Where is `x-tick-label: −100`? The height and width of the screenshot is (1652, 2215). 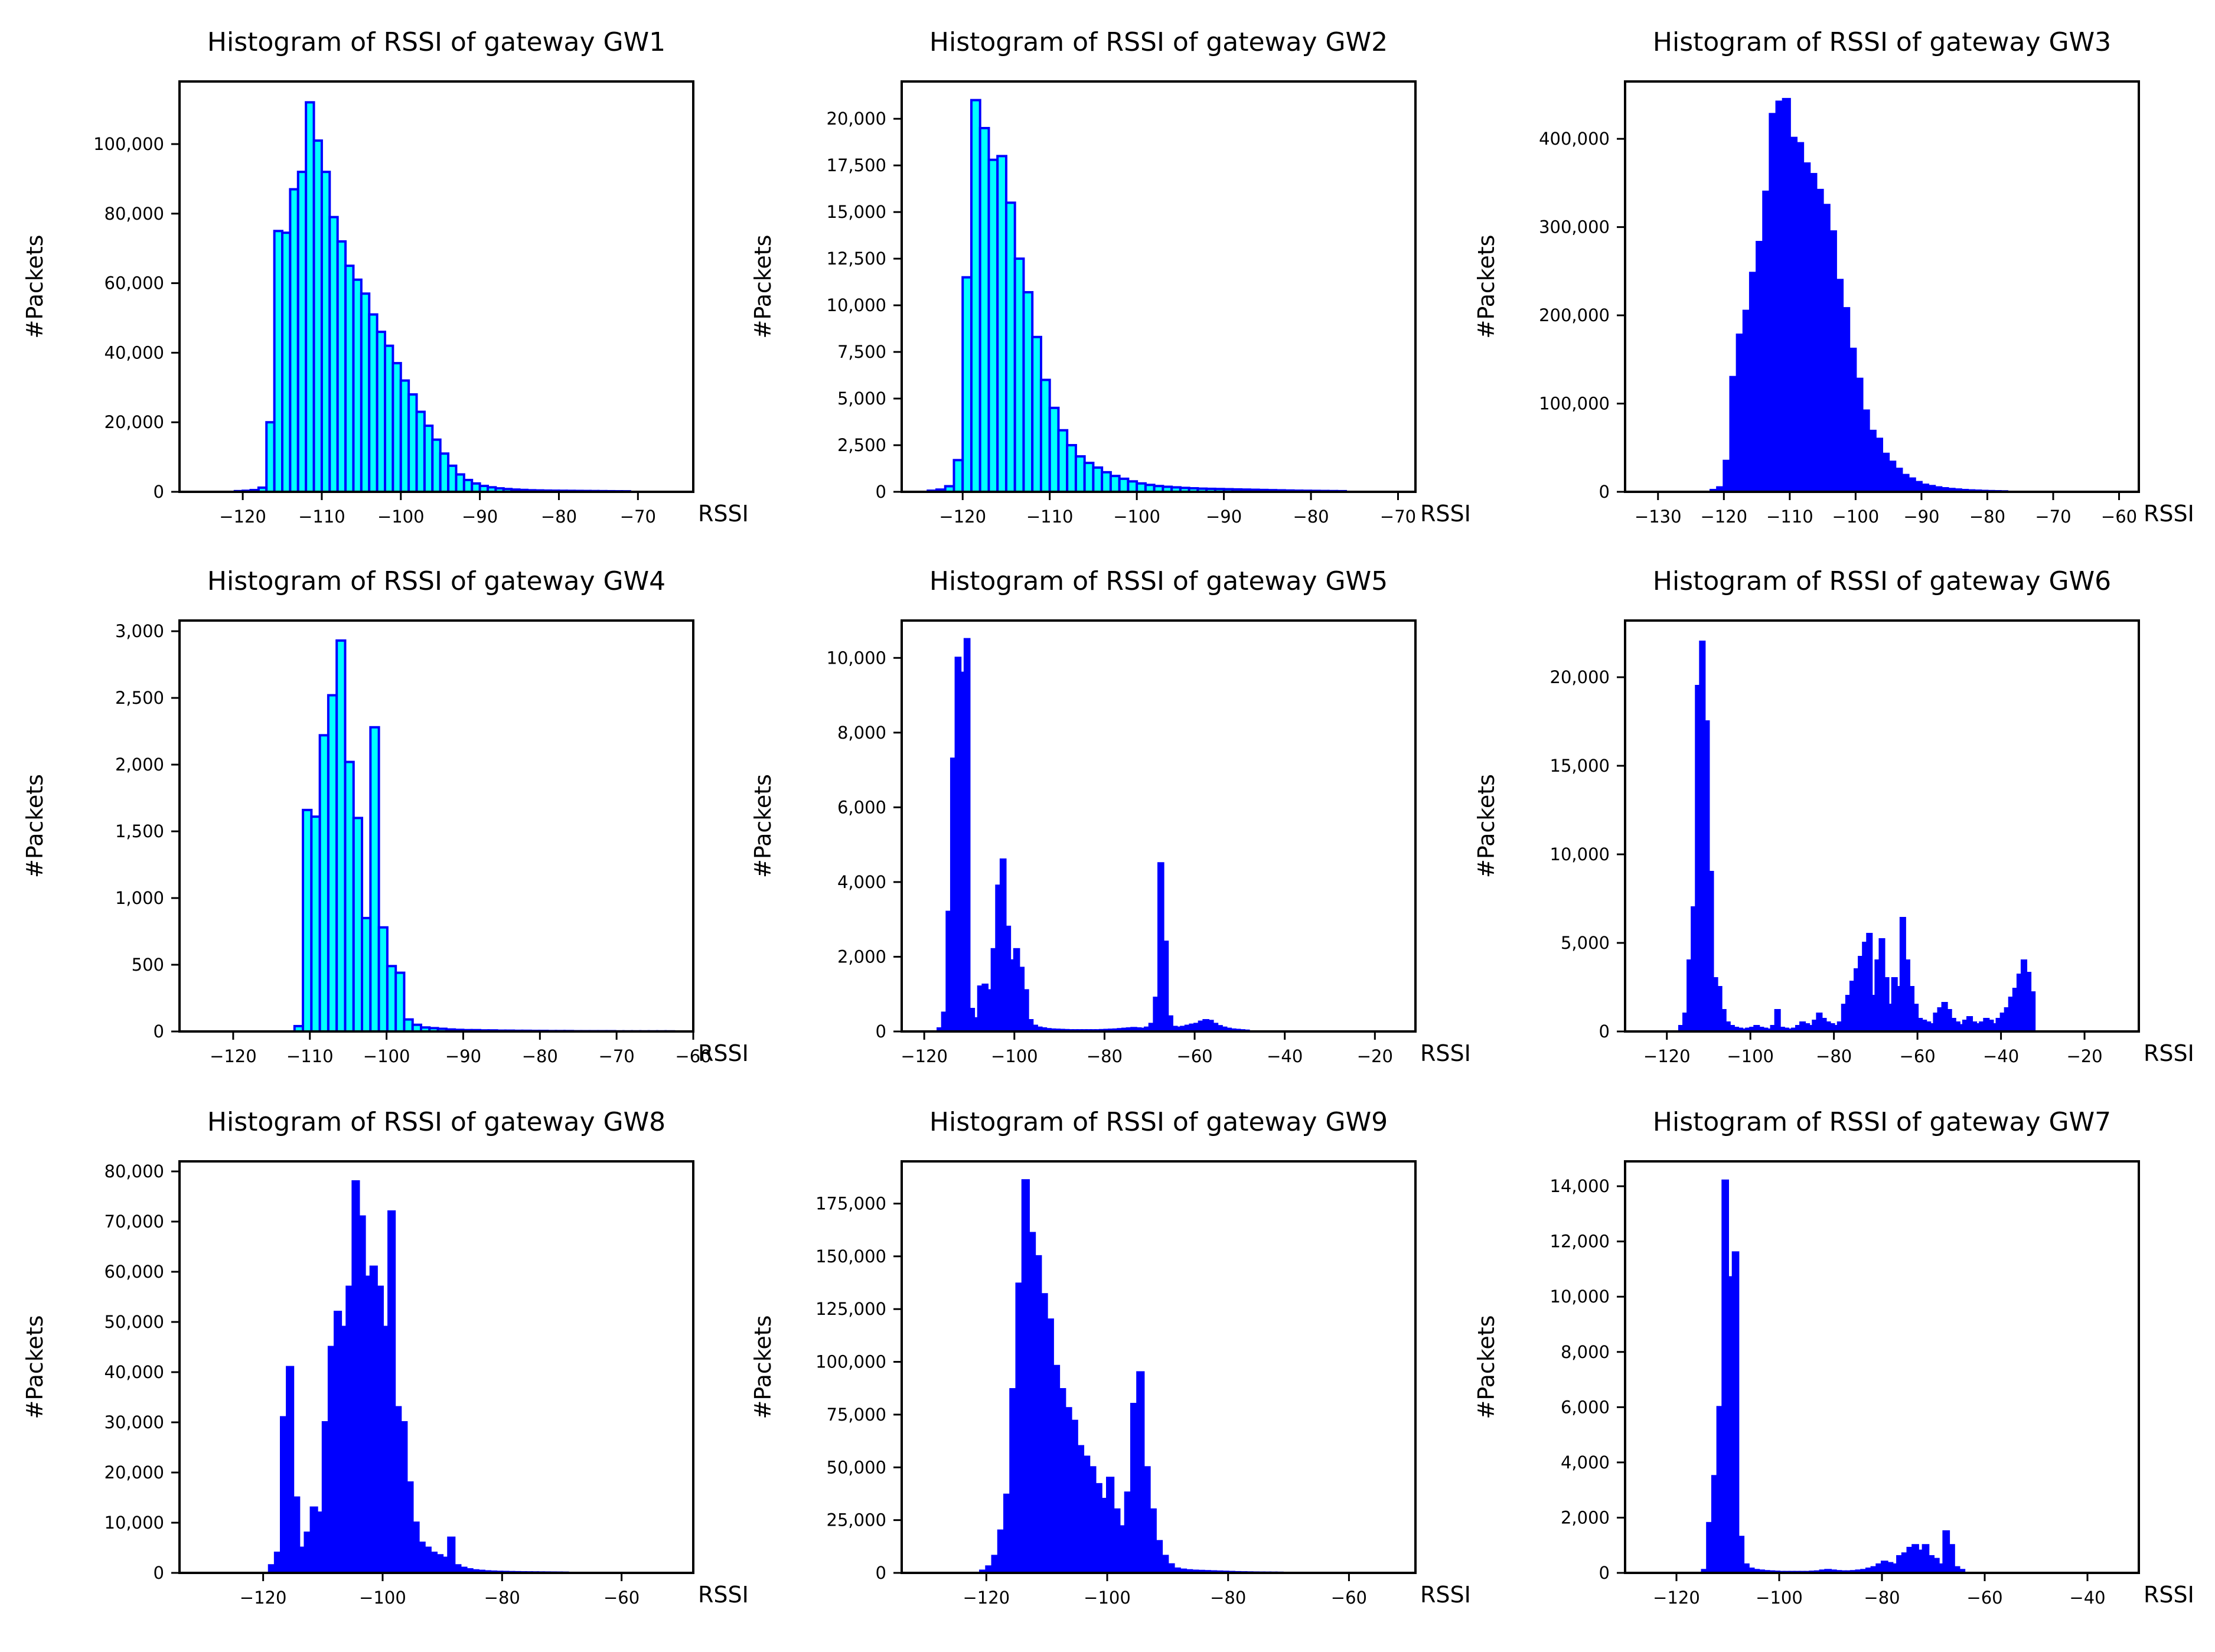 x-tick-label: −100 is located at coordinates (1107, 1598).